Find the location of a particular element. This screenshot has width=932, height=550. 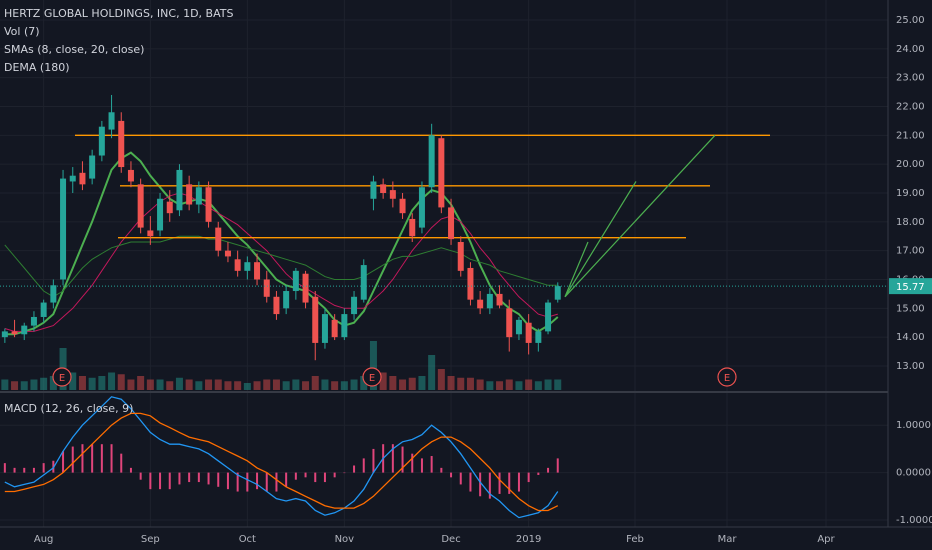

legend-entry: SMAs (8, close, 20, close) is located at coordinates (74, 49).